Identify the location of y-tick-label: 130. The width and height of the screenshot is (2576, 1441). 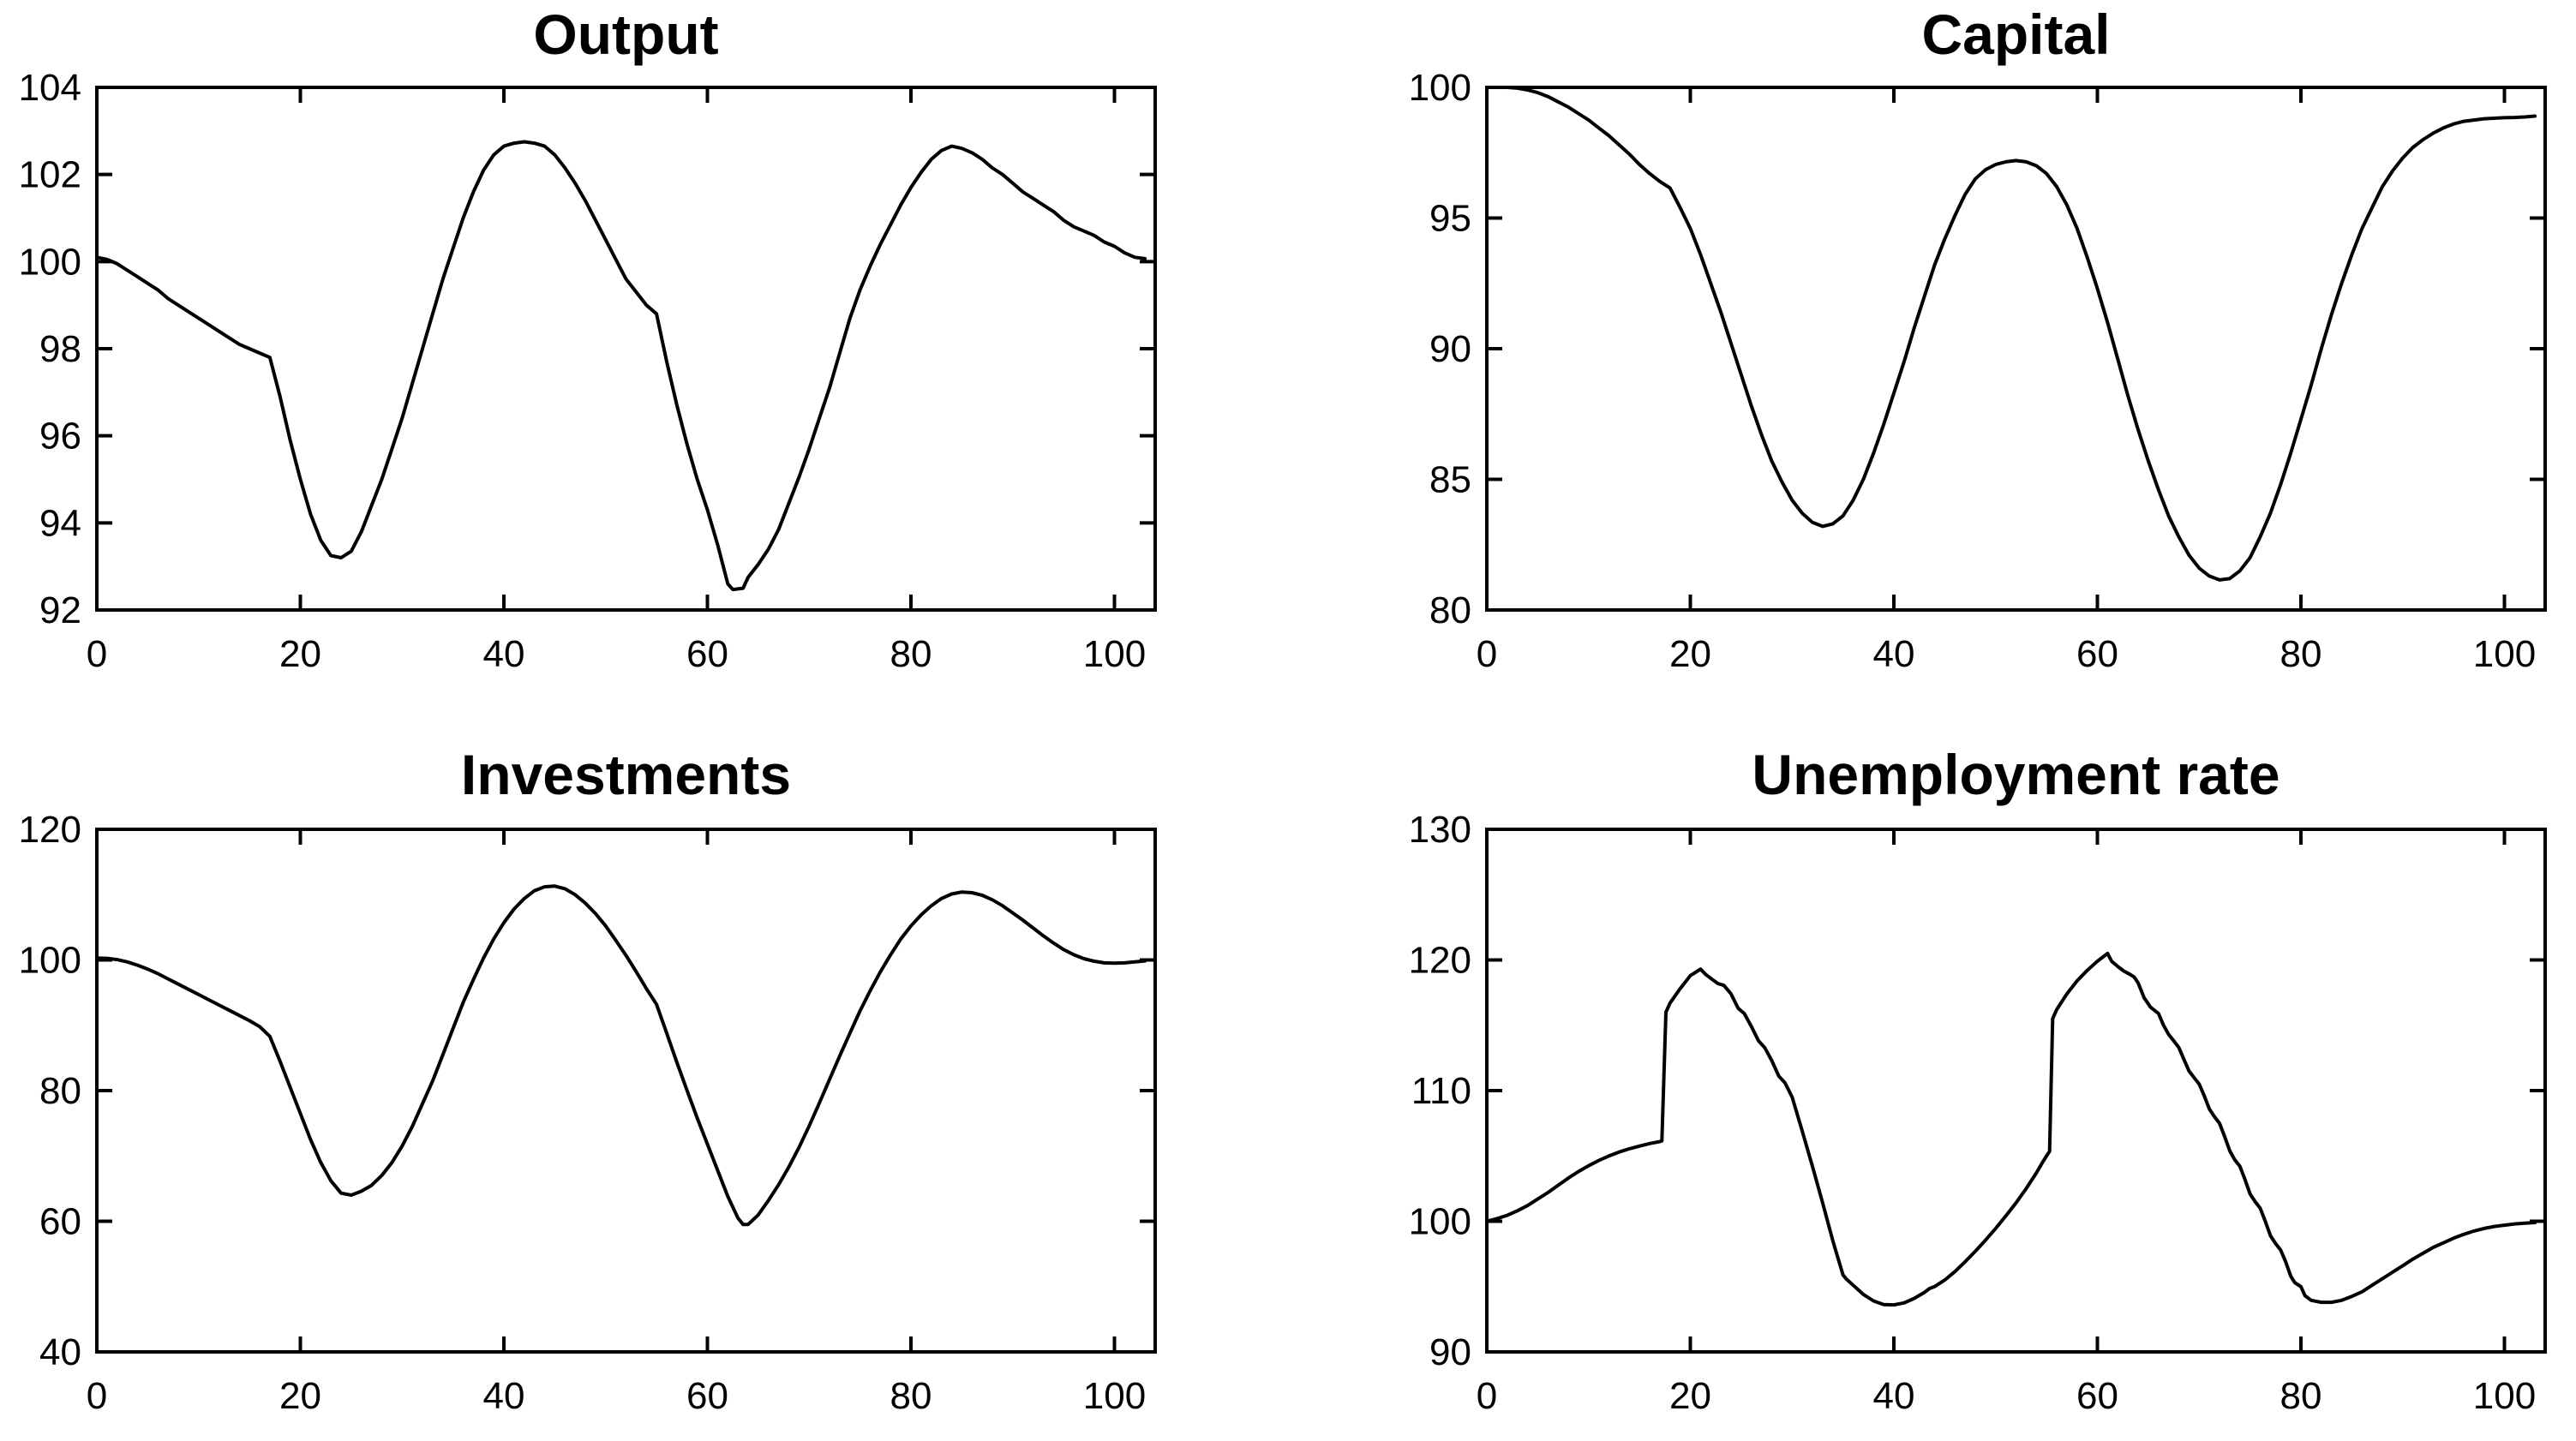
(1440, 830).